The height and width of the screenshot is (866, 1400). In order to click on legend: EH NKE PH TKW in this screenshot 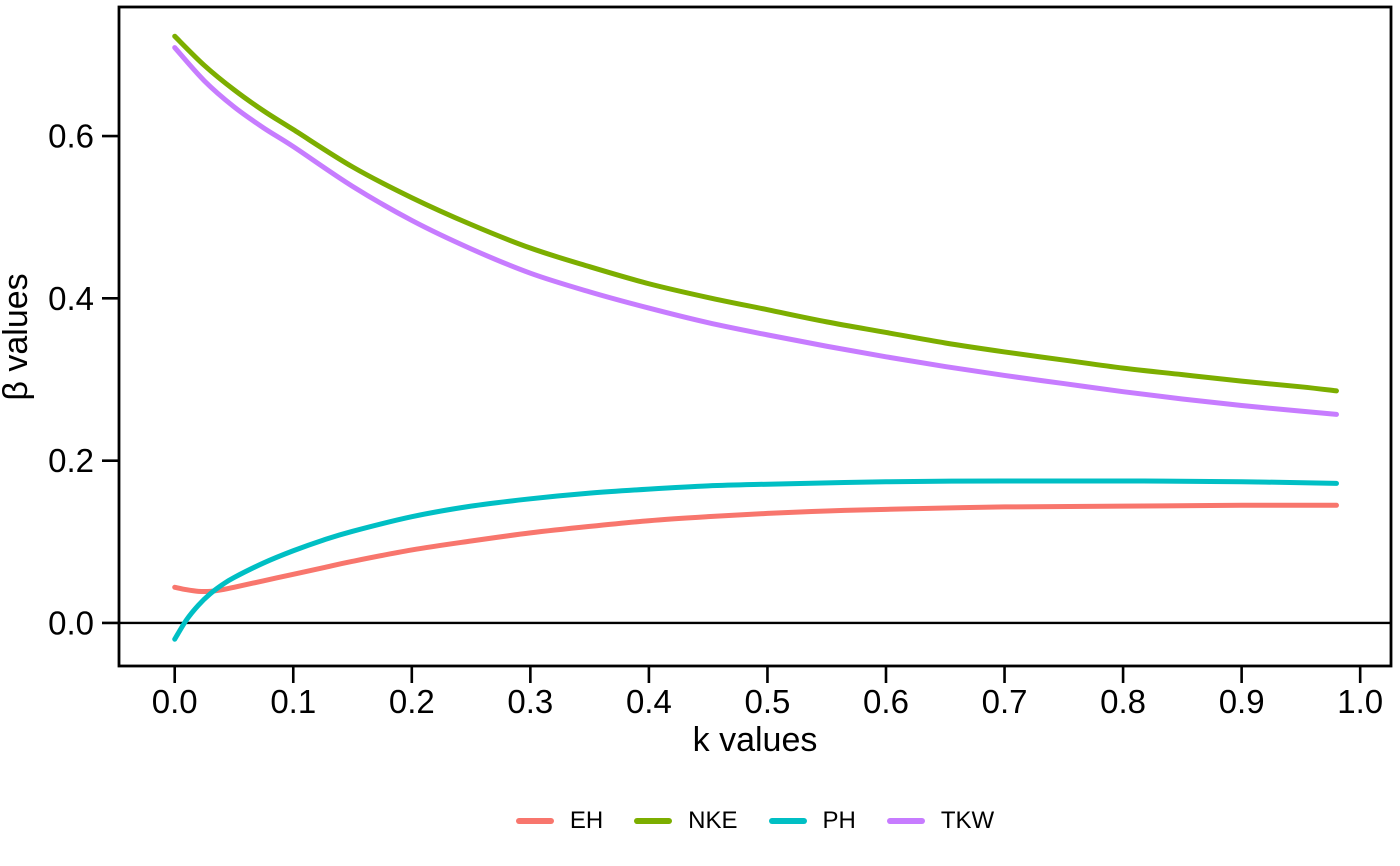, I will do `click(755, 821)`.